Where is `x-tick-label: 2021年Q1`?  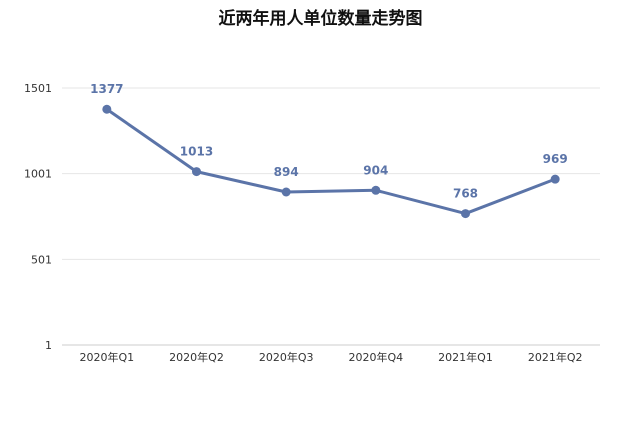
x-tick-label: 2021年Q1 is located at coordinates (465, 357).